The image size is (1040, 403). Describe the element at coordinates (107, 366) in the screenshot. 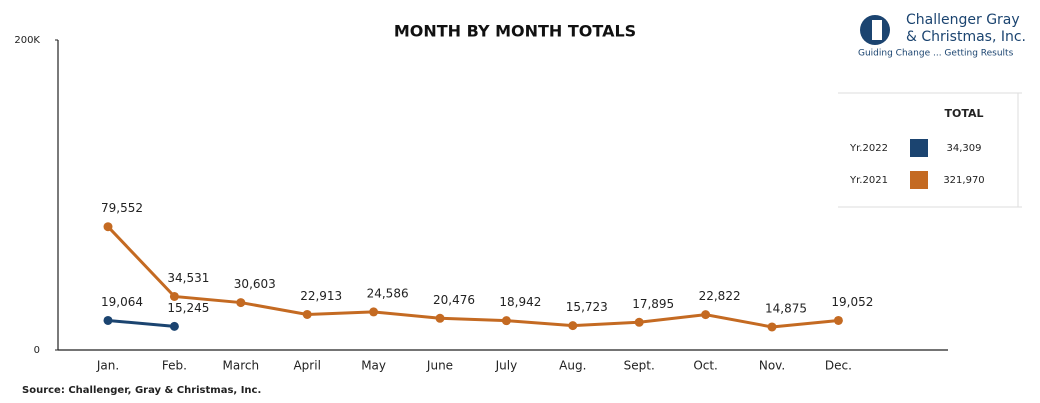

I see `x-tick-label: Jan.` at that location.